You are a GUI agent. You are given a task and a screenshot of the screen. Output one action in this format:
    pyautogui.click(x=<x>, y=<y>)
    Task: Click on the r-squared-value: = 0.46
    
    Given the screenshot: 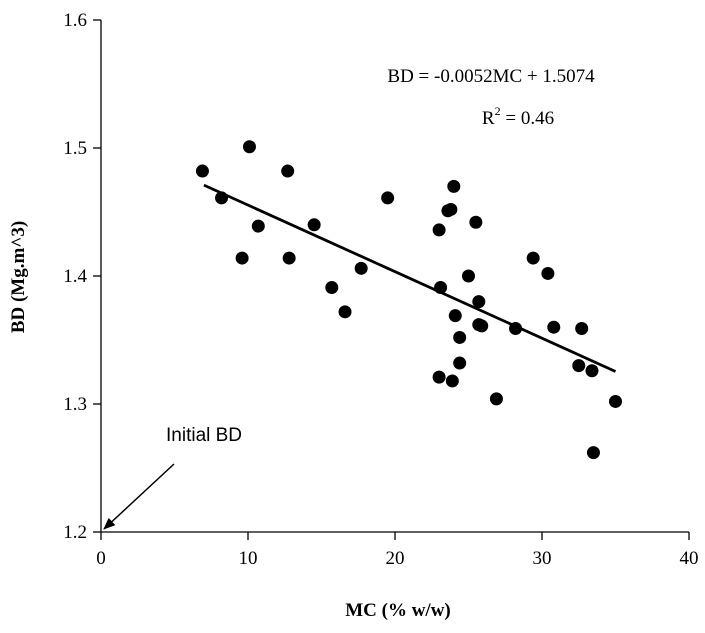 What is the action you would take?
    pyautogui.click(x=527, y=118)
    